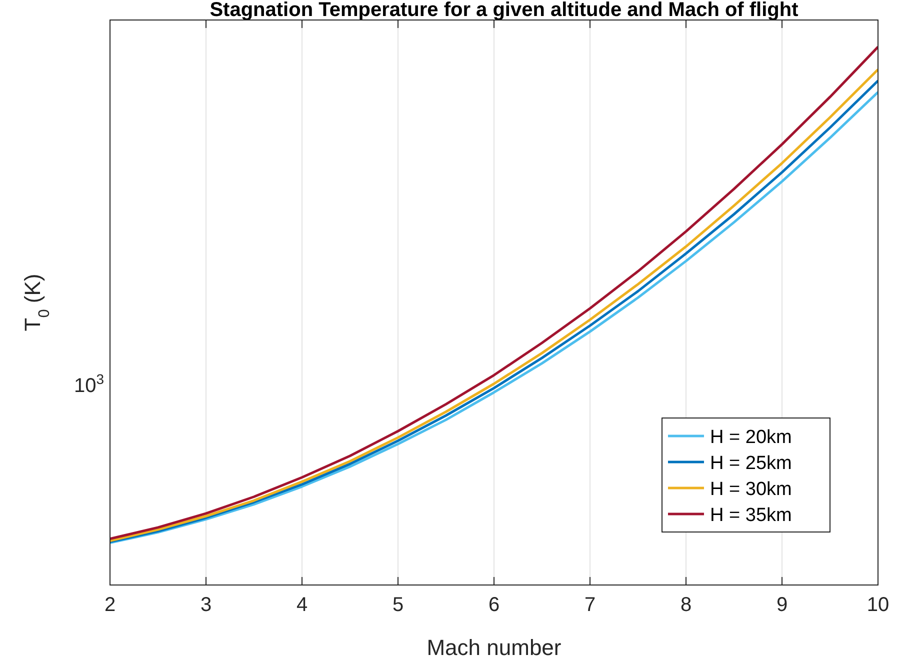 This screenshot has width=911, height=666. Describe the element at coordinates (494, 605) in the screenshot. I see `x-tick-label: 6` at that location.